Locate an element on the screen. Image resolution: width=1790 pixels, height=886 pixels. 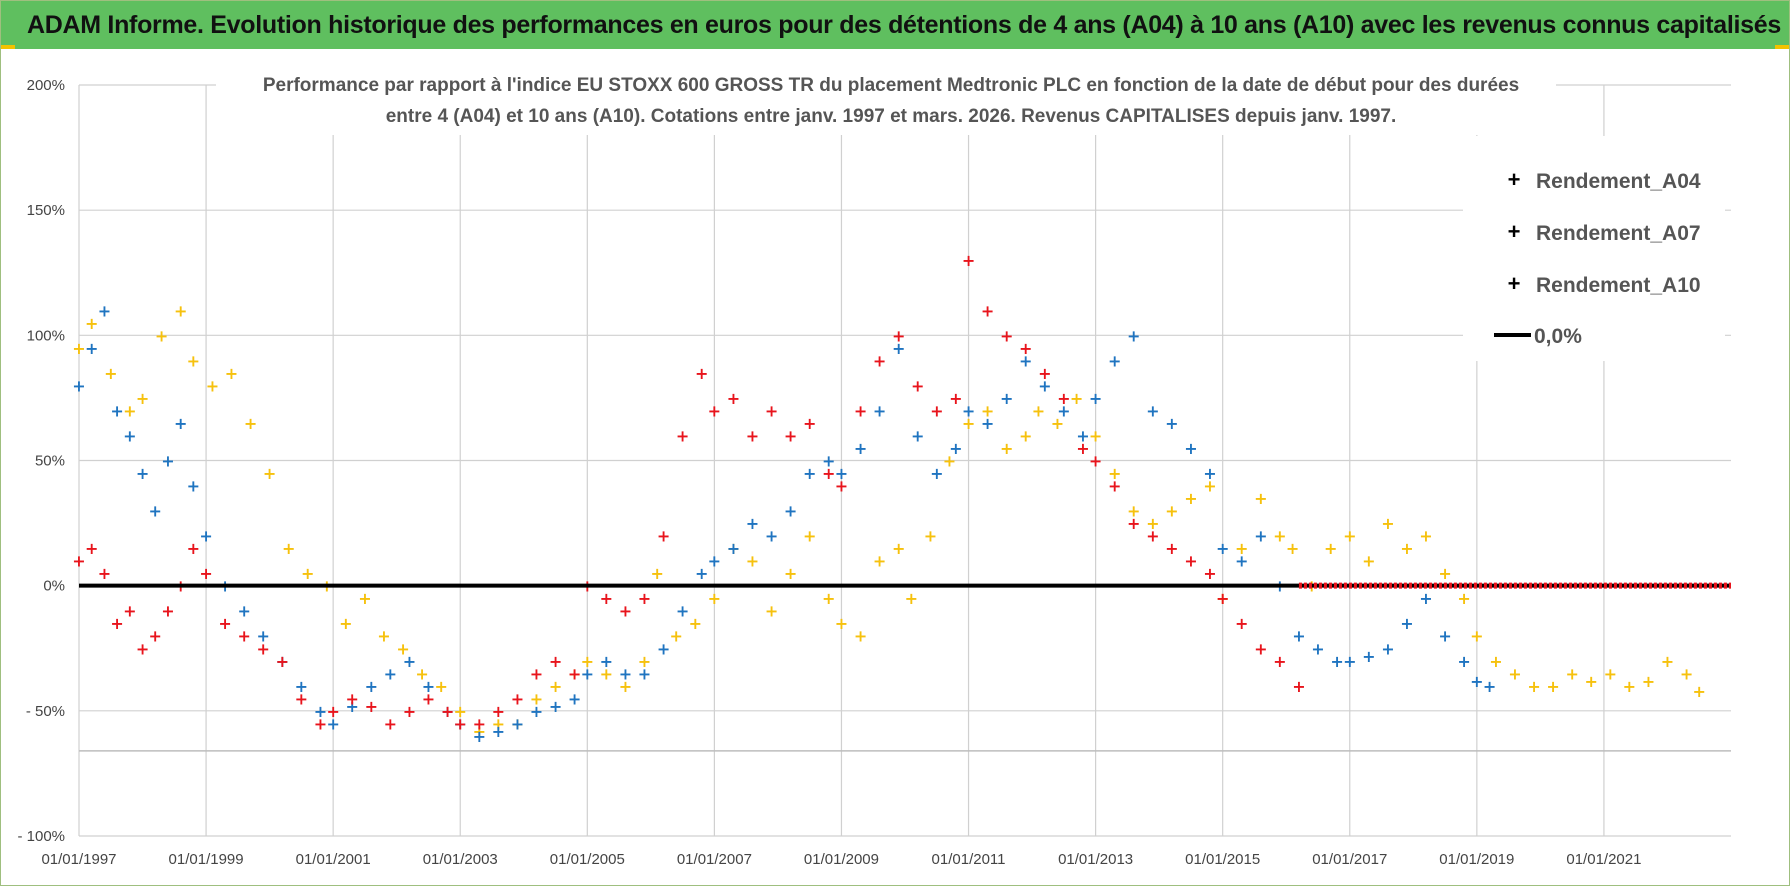
x-tick-label: 01/01/2013 is located at coordinates (1095, 859).